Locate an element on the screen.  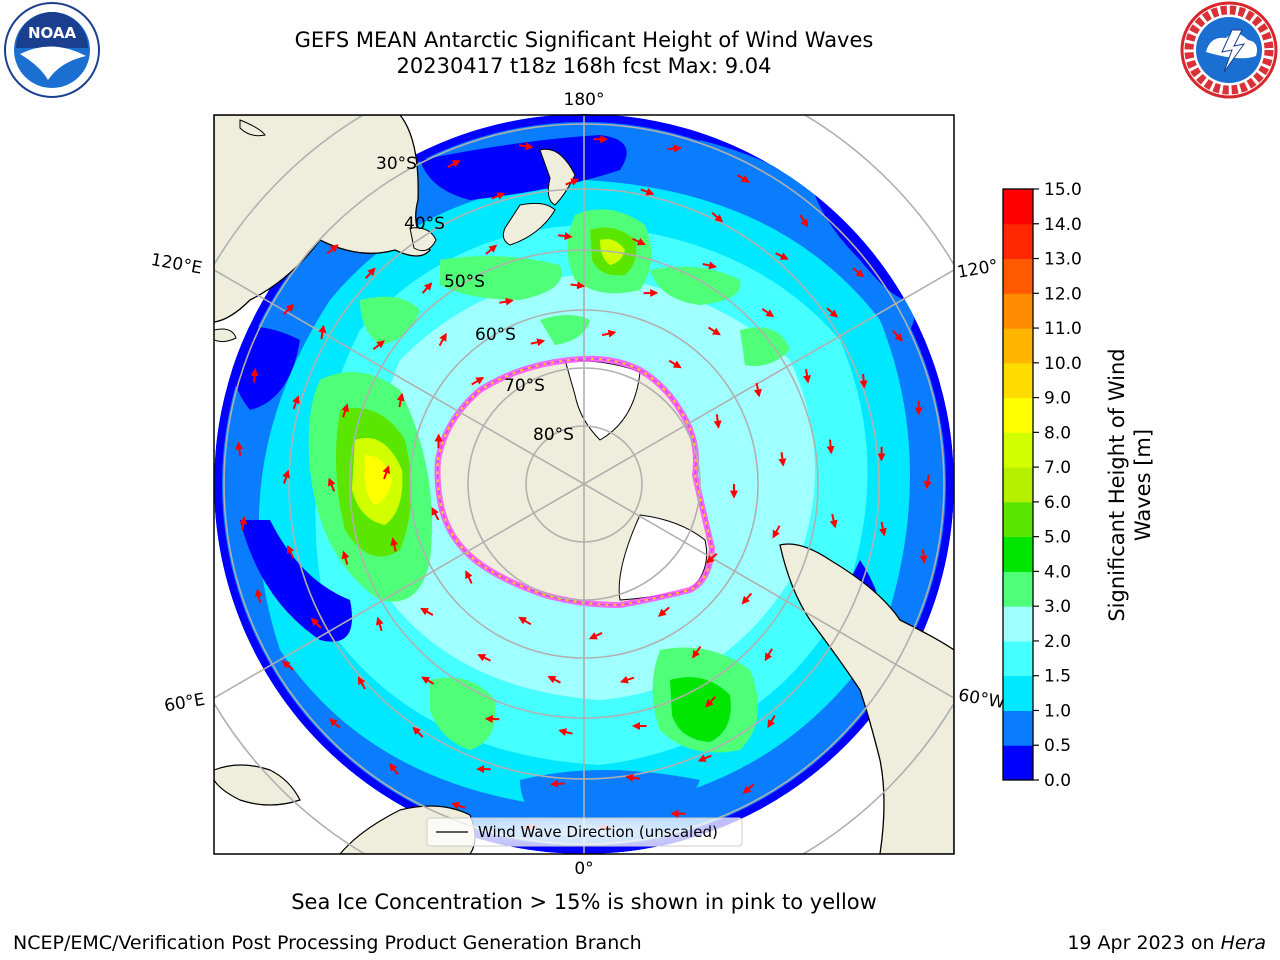
lat-label-80s: 80°S is located at coordinates (553, 435).